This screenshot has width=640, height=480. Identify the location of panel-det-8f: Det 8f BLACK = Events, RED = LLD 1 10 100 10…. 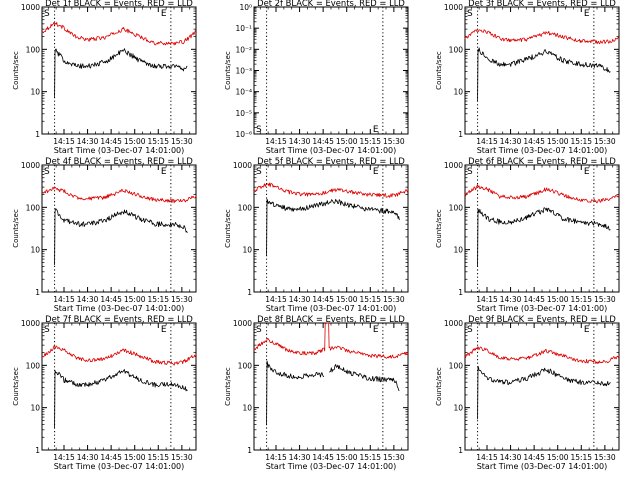
(316, 392).